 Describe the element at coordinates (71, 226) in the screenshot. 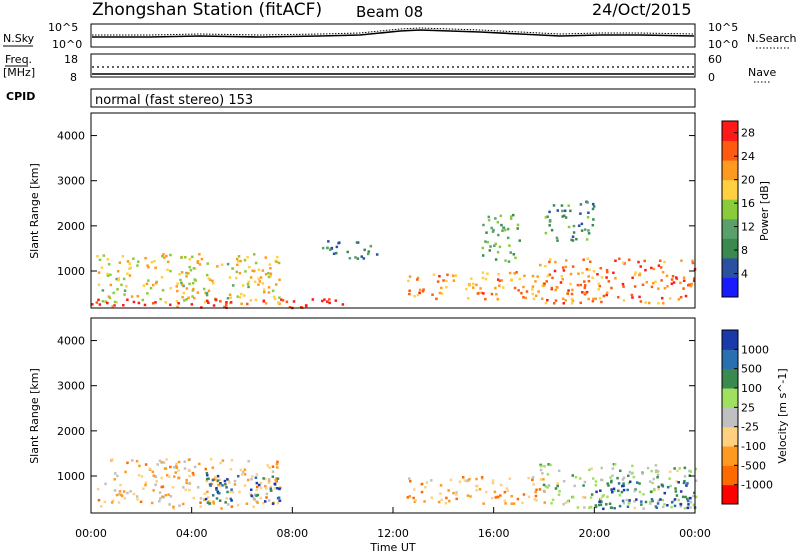

I see `y-tick-label: 2000` at that location.